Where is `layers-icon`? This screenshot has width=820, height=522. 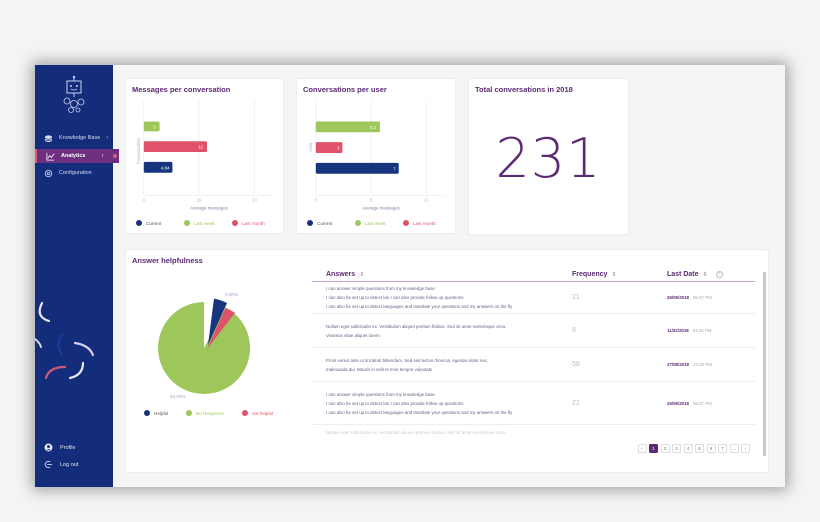
layers-icon is located at coordinates (48, 138).